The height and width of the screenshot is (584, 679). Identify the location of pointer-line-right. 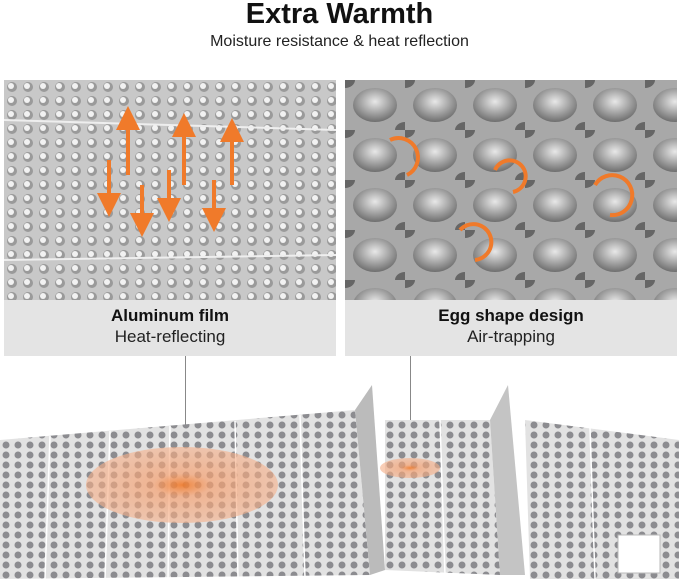
(410, 411).